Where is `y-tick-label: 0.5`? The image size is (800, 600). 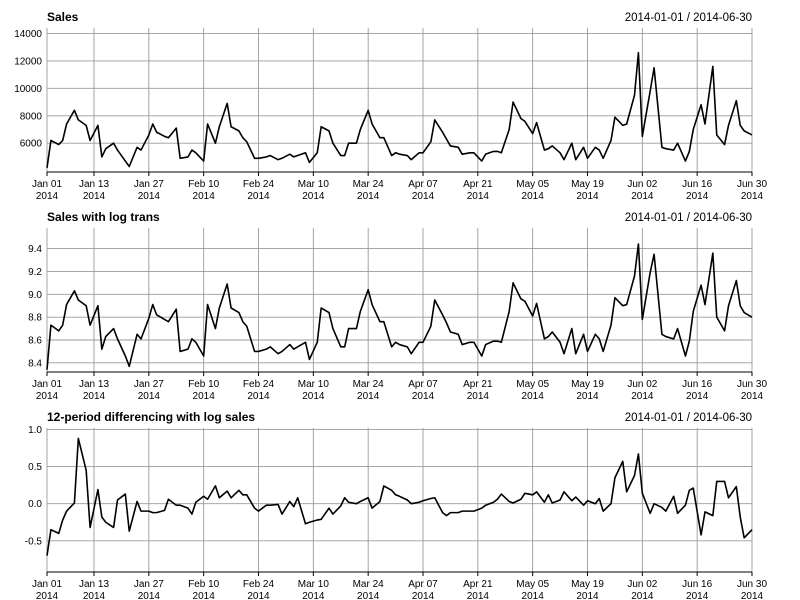 y-tick-label: 0.5 is located at coordinates (35, 467).